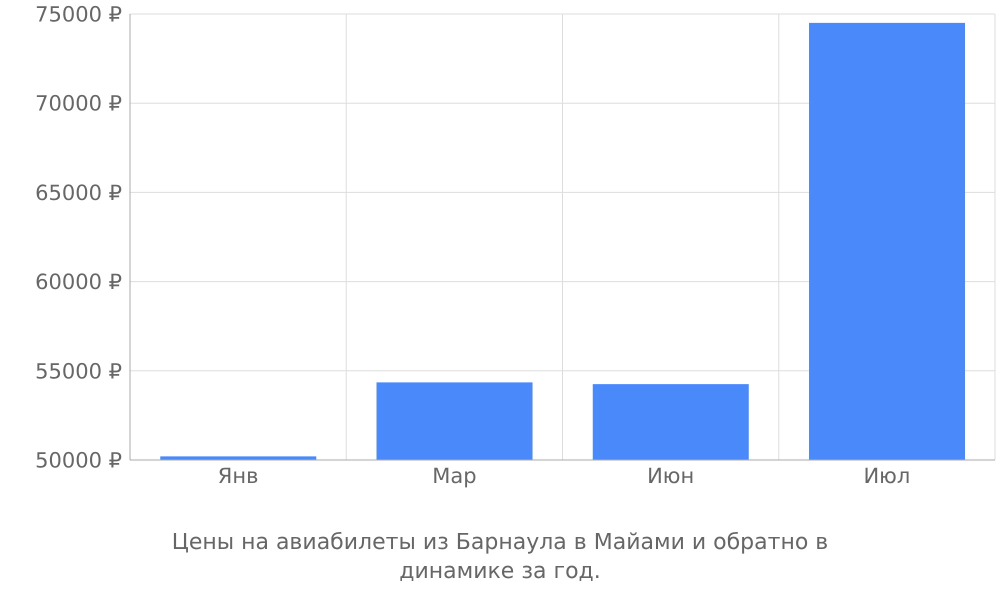  I want to click on x-tick-label: Мар, so click(454, 476).